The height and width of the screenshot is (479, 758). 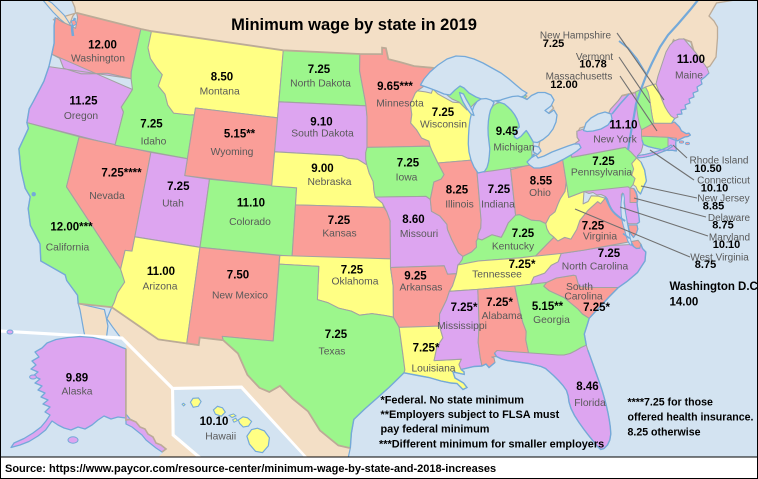 What do you see at coordinates (339, 234) in the screenshot?
I see `svg-text: Kansas` at bounding box center [339, 234].